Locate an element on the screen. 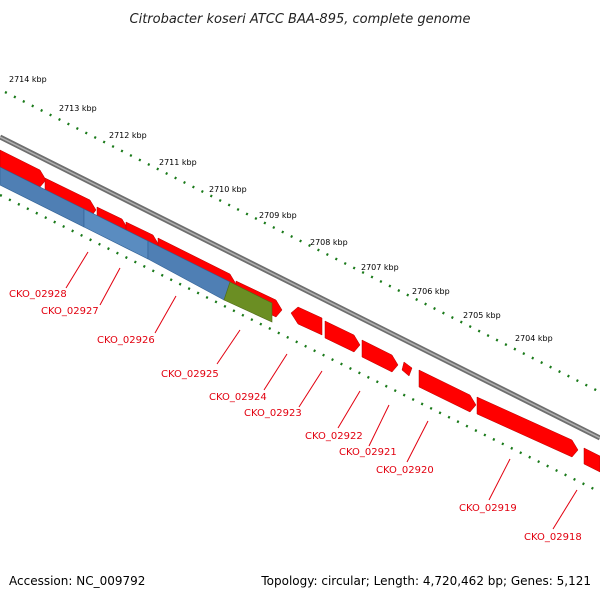 This screenshot has height=600, width=600. ruler-label: 2709 kbp is located at coordinates (278, 215).